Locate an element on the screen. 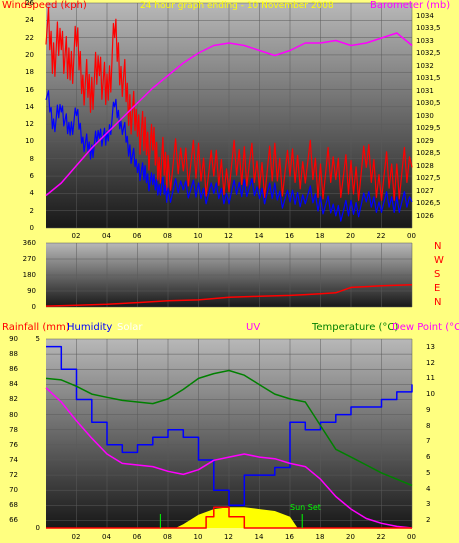  wind-y-tick: 10 is located at coordinates (29, 141).